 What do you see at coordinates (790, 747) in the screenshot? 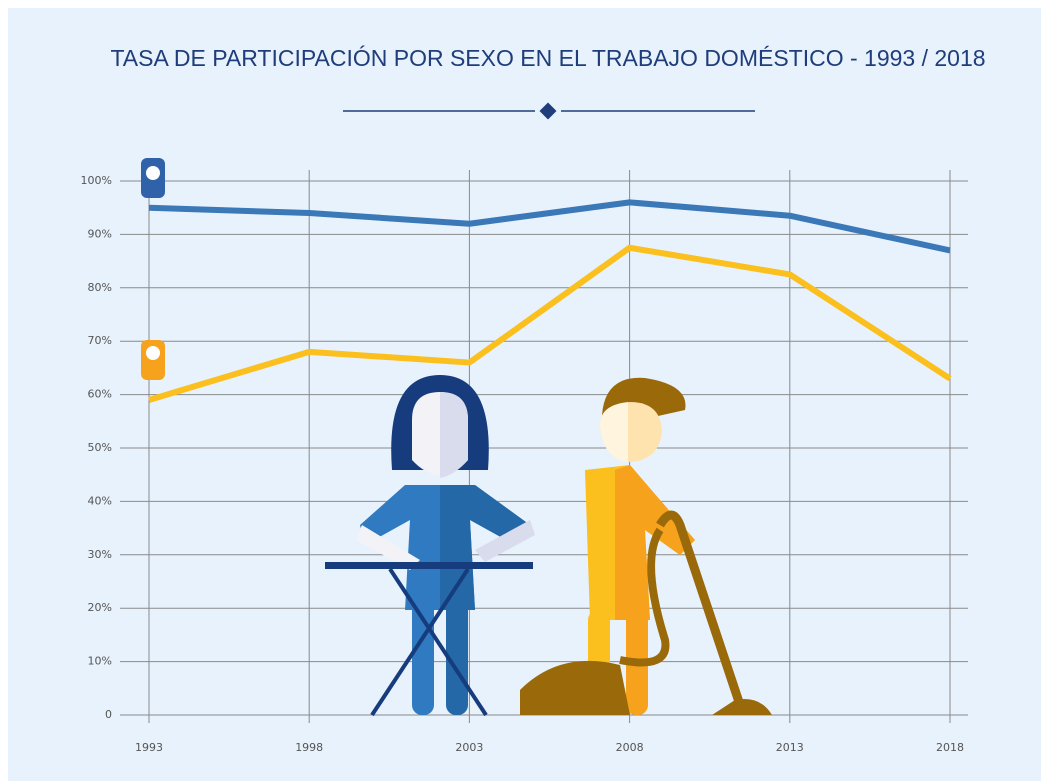
I see `x-tick-label: 2013` at bounding box center [790, 747].